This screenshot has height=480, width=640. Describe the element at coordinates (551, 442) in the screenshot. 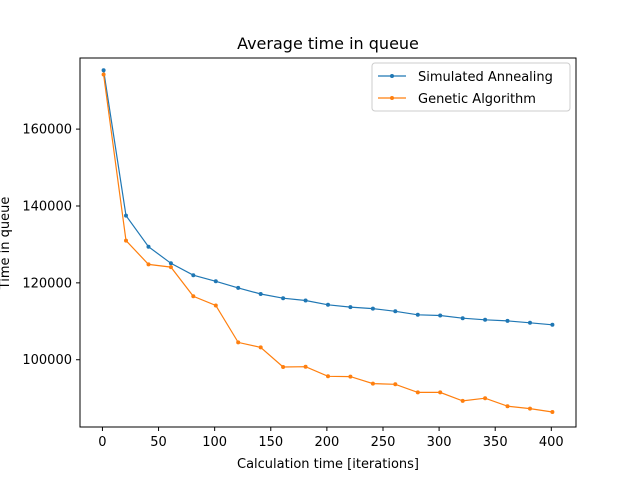

I see `x-tick-label: 400` at that location.